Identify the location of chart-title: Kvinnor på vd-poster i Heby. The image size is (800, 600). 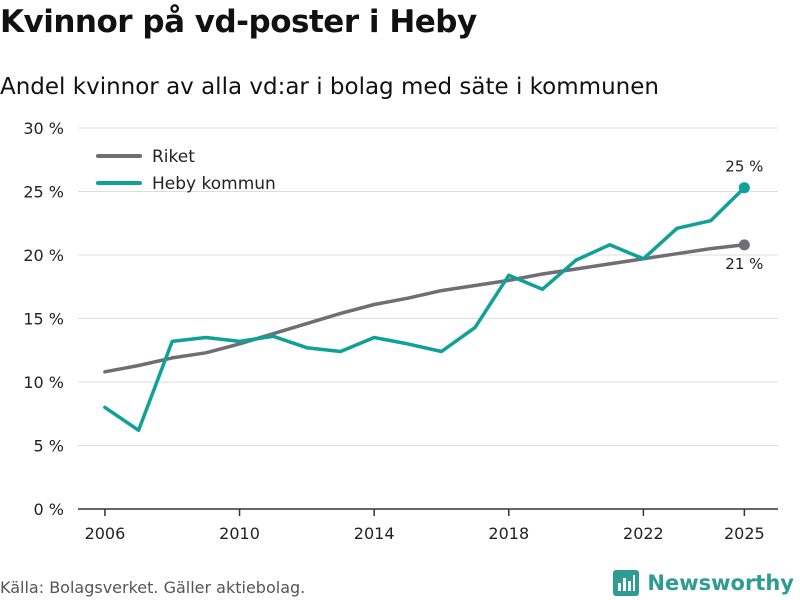
(238, 22).